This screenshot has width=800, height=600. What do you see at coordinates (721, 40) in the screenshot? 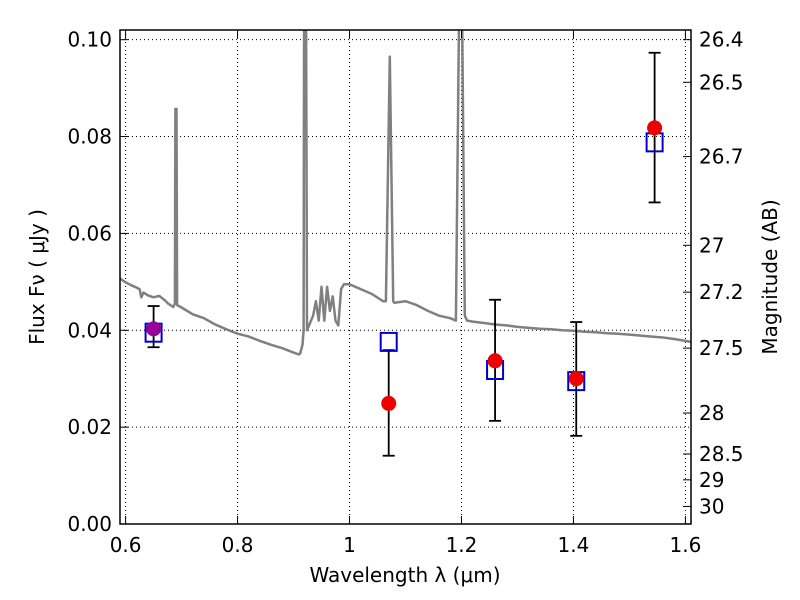
I see `magnitude-tick-label: 26.4` at bounding box center [721, 40].